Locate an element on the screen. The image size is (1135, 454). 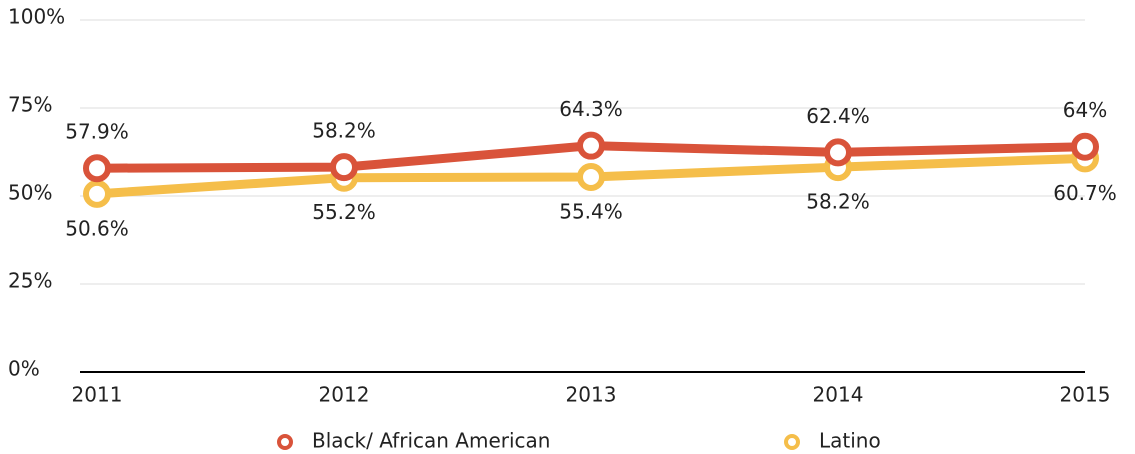
y-tick-label: 25% is located at coordinates (30, 281).